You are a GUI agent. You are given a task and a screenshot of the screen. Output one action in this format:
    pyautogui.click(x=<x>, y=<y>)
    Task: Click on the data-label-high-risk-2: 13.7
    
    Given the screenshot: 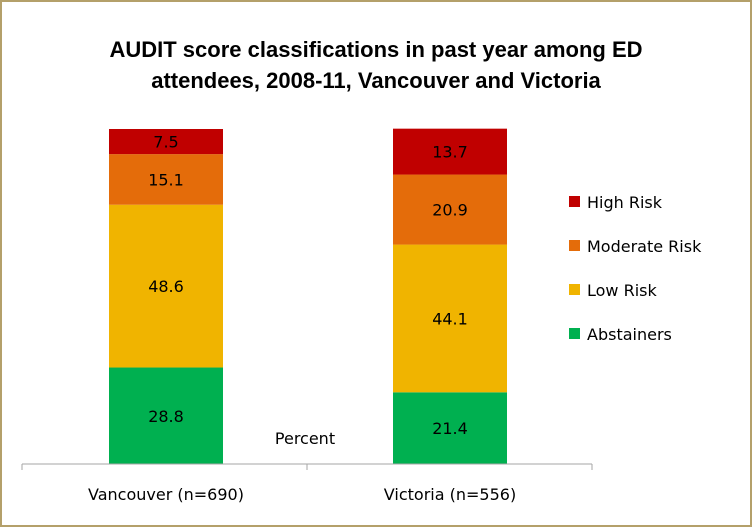 What is the action you would take?
    pyautogui.click(x=450, y=152)
    